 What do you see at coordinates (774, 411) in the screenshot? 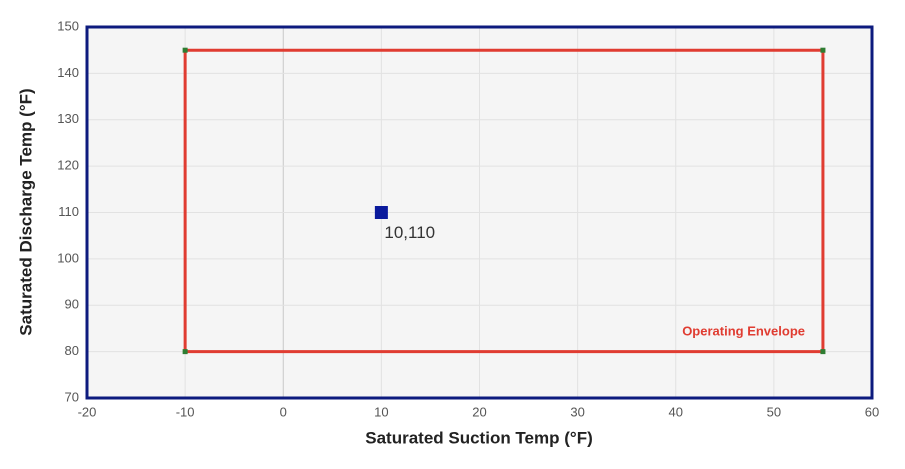
I see `x-tick-label: 50` at bounding box center [774, 411].